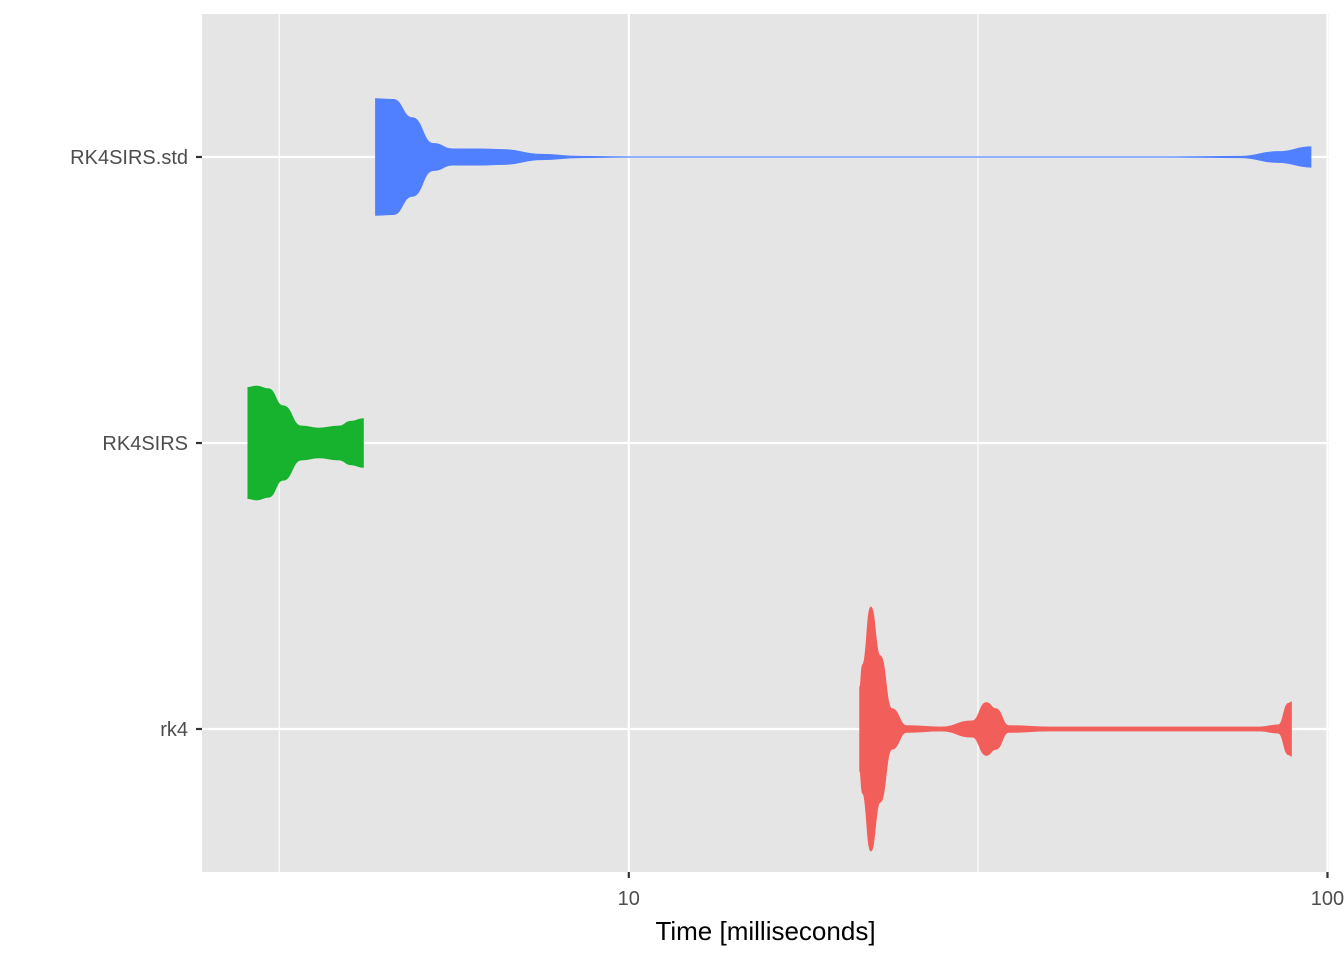 Image resolution: width=1344 pixels, height=960 pixels. I want to click on violin-rk4sirs, so click(305, 443).